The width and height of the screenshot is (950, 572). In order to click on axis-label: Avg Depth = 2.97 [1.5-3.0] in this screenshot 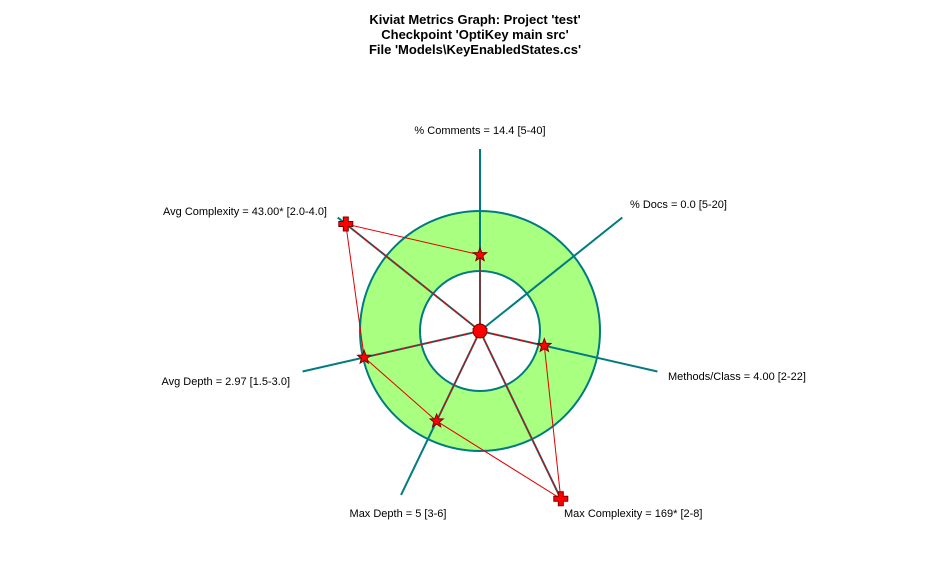, I will do `click(225, 382)`.